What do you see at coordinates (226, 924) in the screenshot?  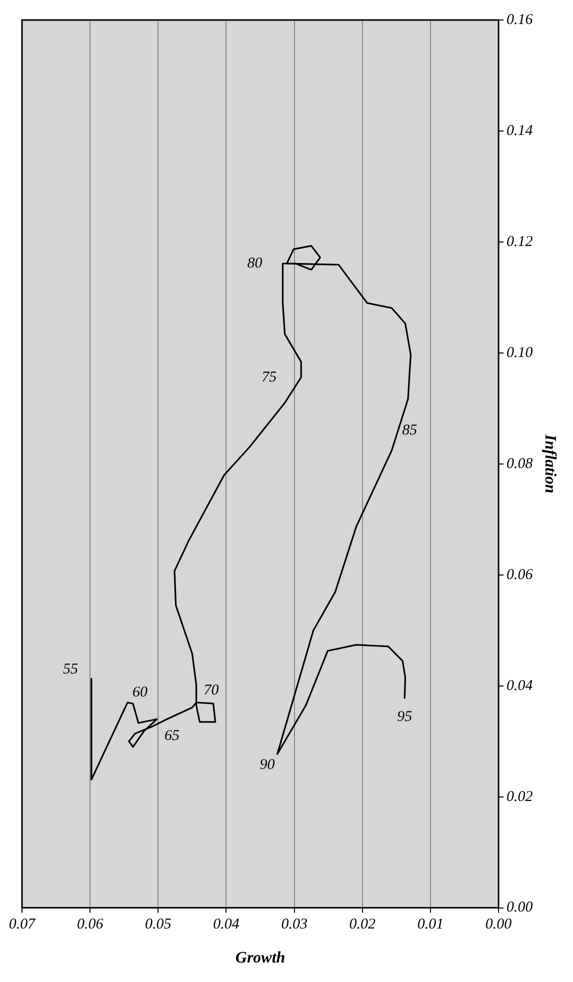 I see `x-tick-label: 0.04` at bounding box center [226, 924].